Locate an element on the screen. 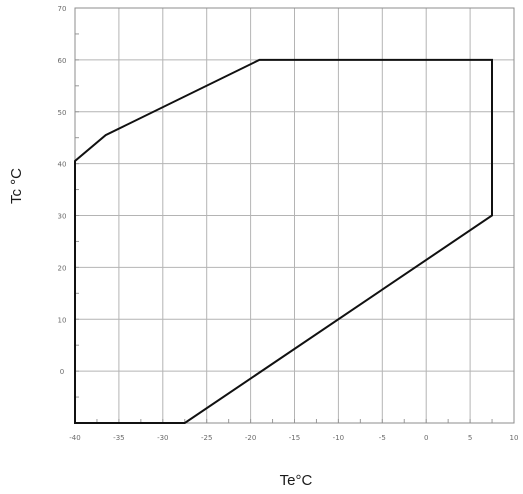  y-tick-label: 10 is located at coordinates (62, 320).